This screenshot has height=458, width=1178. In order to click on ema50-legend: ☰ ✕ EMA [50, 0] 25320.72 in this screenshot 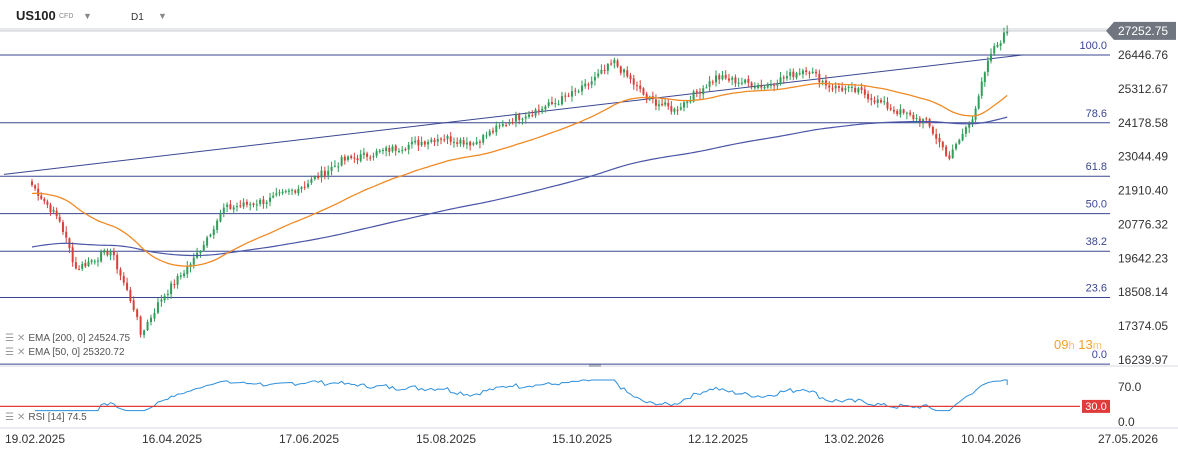, I will do `click(65, 352)`.